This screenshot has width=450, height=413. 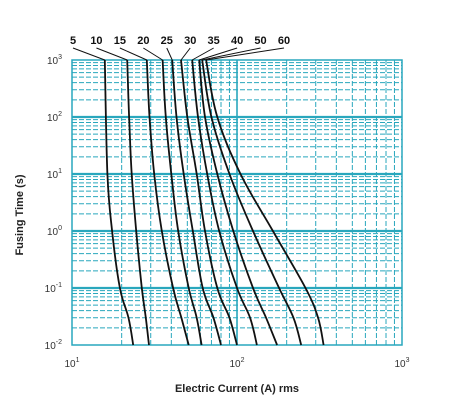 What do you see at coordinates (59, 342) in the screenshot?
I see `tick-exponent: -2` at bounding box center [59, 342].